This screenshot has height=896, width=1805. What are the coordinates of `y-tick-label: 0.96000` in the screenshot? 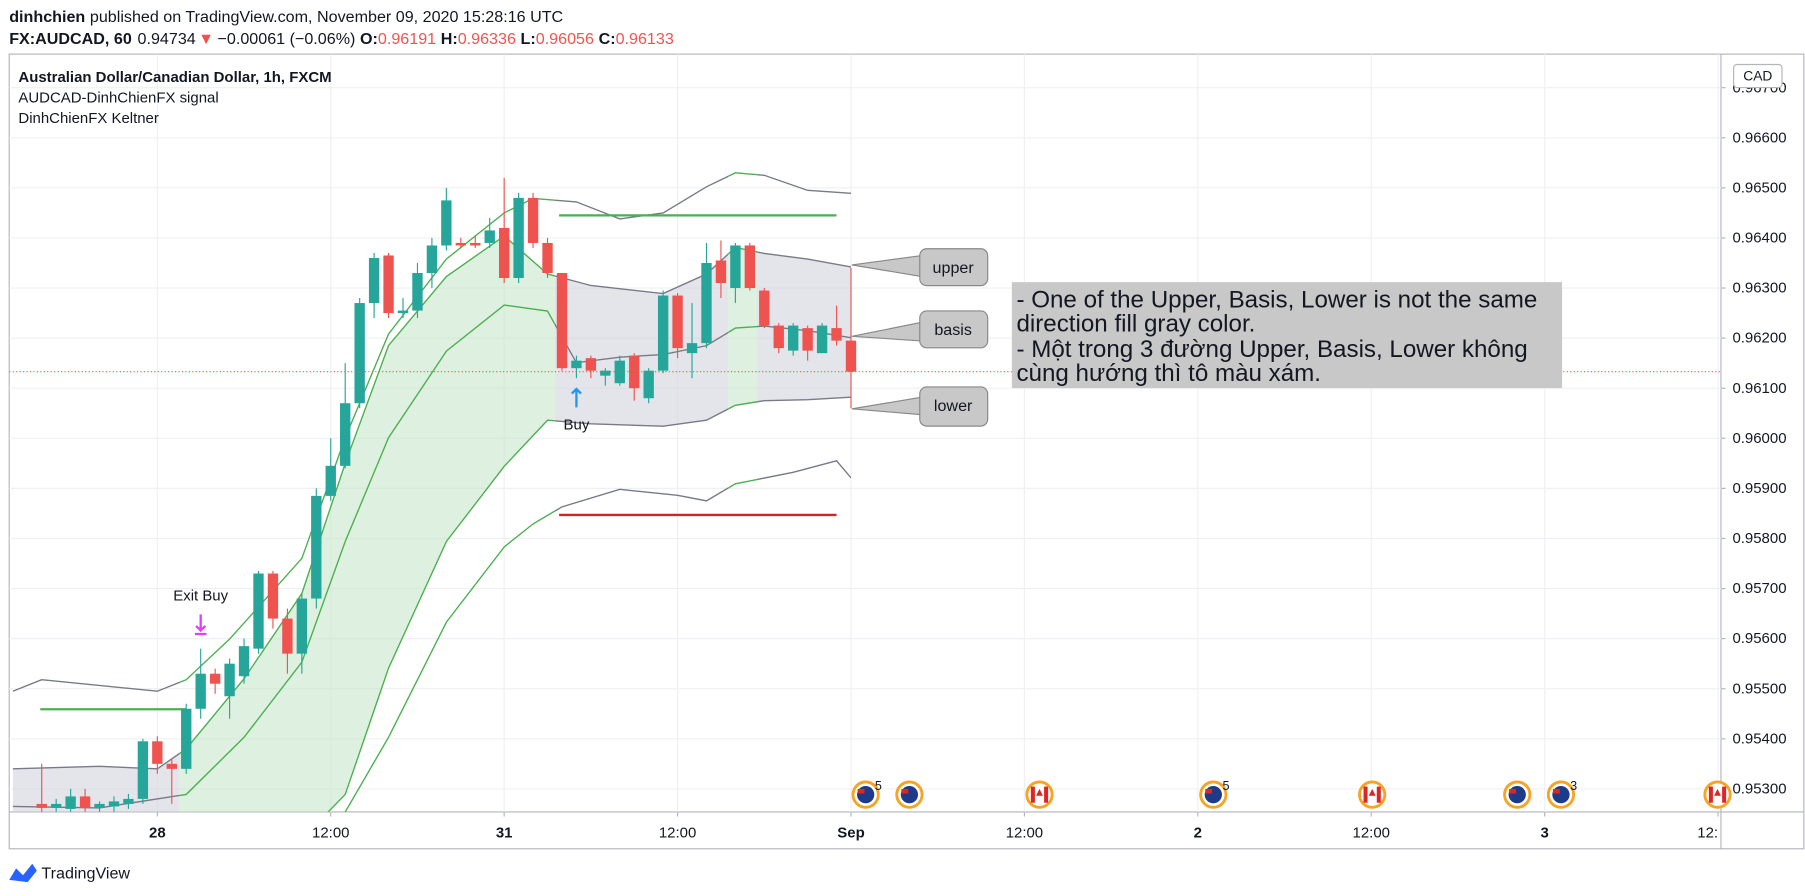 It's located at (1759, 438).